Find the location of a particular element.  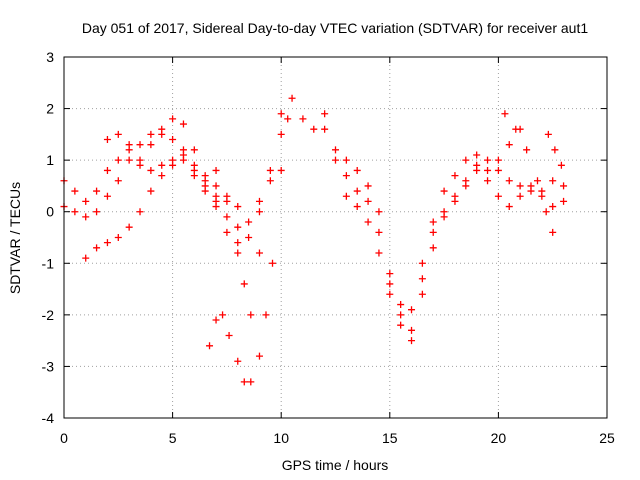

y-tick-label: 3 is located at coordinates (50, 57).